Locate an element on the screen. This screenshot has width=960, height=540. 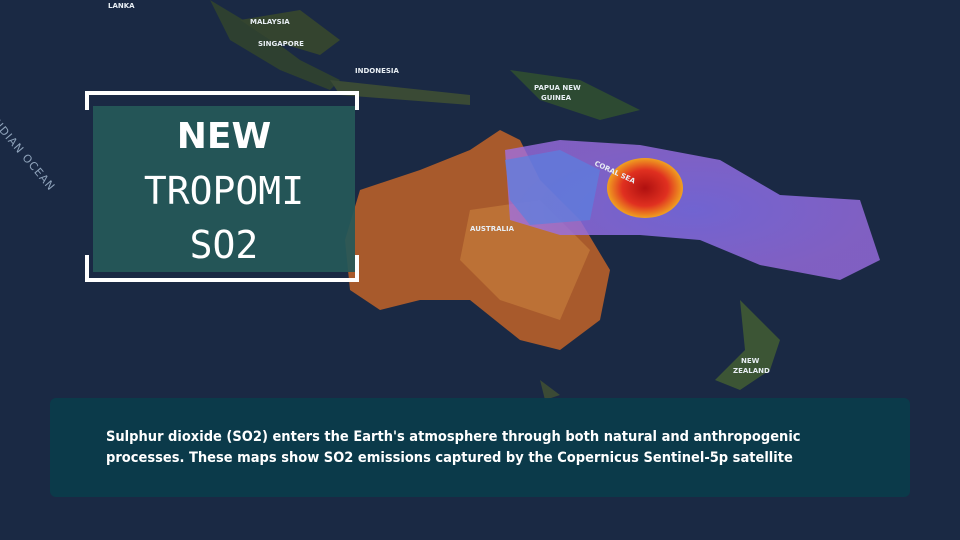
frame-brackets is located at coordinates (222, 186).